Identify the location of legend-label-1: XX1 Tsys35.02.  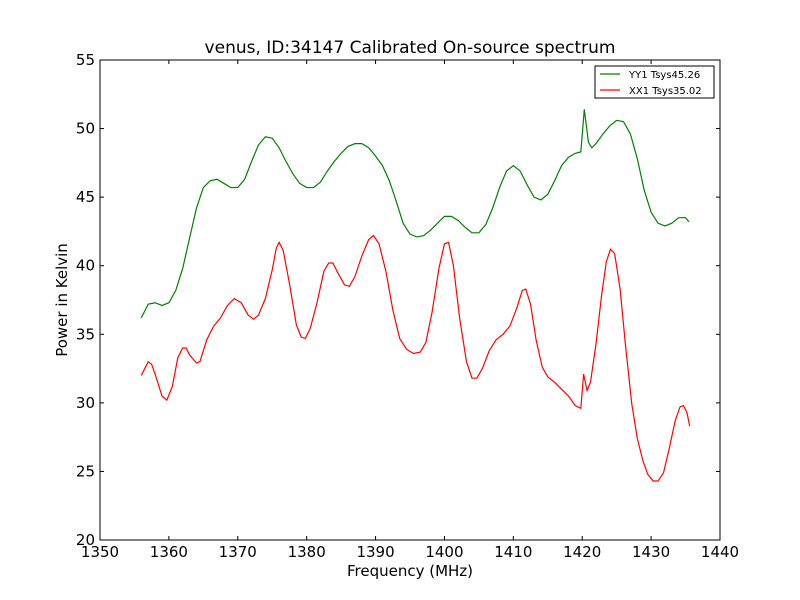
(665, 91).